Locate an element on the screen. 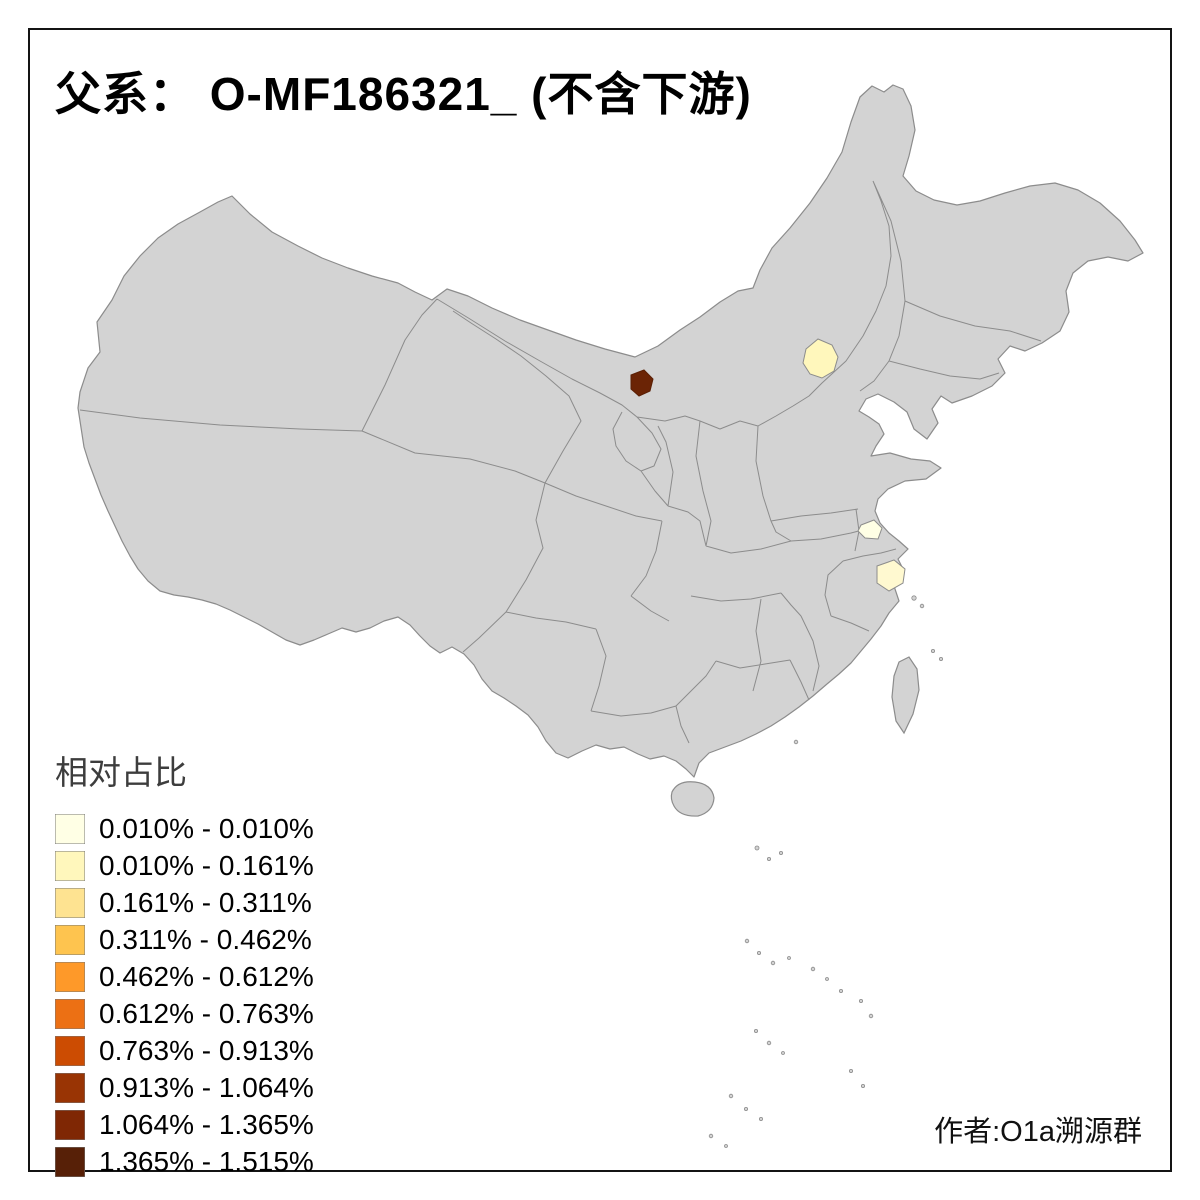 The height and width of the screenshot is (1200, 1200). region-highlight-north is located at coordinates (820, 358).